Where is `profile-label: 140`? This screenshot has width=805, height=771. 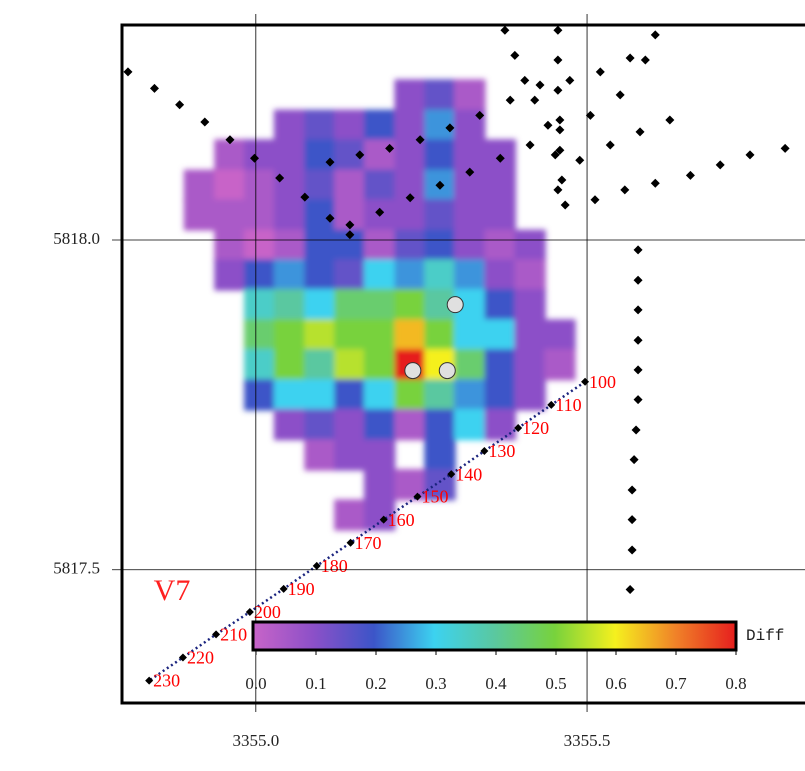
profile-label: 140 is located at coordinates (468, 474).